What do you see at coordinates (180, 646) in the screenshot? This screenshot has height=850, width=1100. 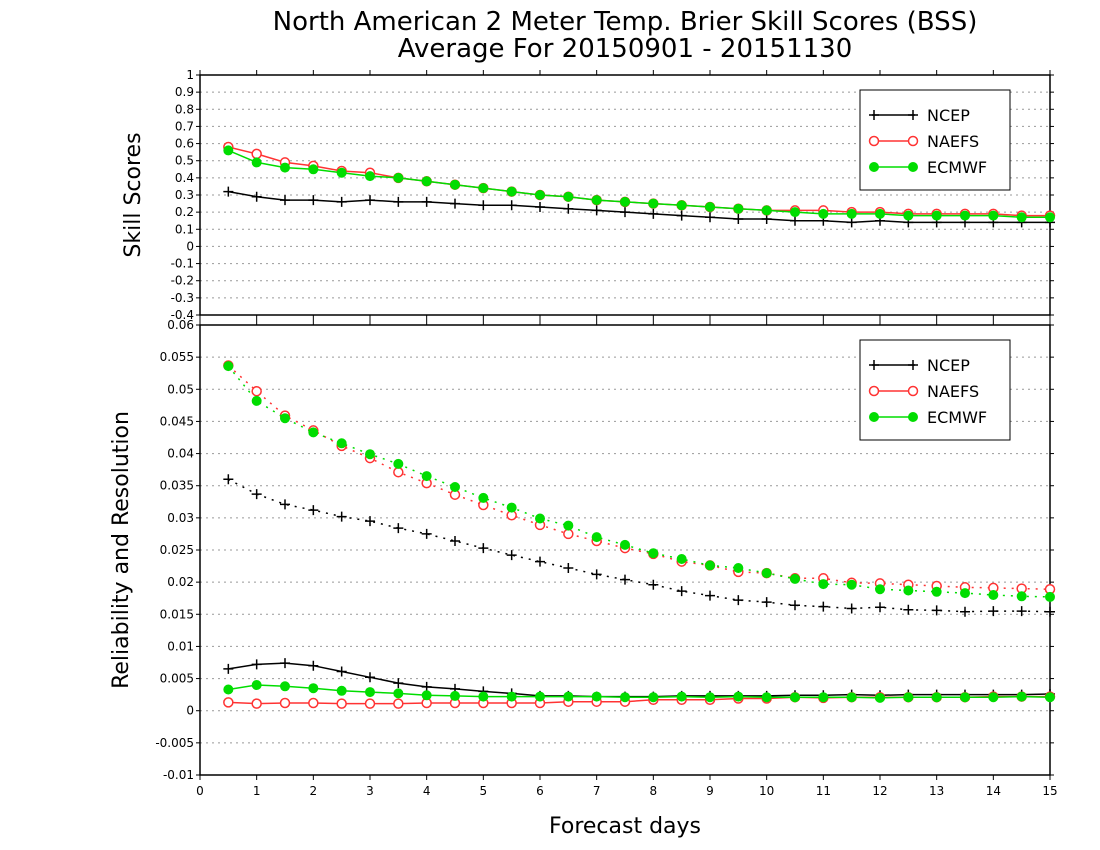 I see `relres-y-tick-label: 0.01` at bounding box center [180, 646].